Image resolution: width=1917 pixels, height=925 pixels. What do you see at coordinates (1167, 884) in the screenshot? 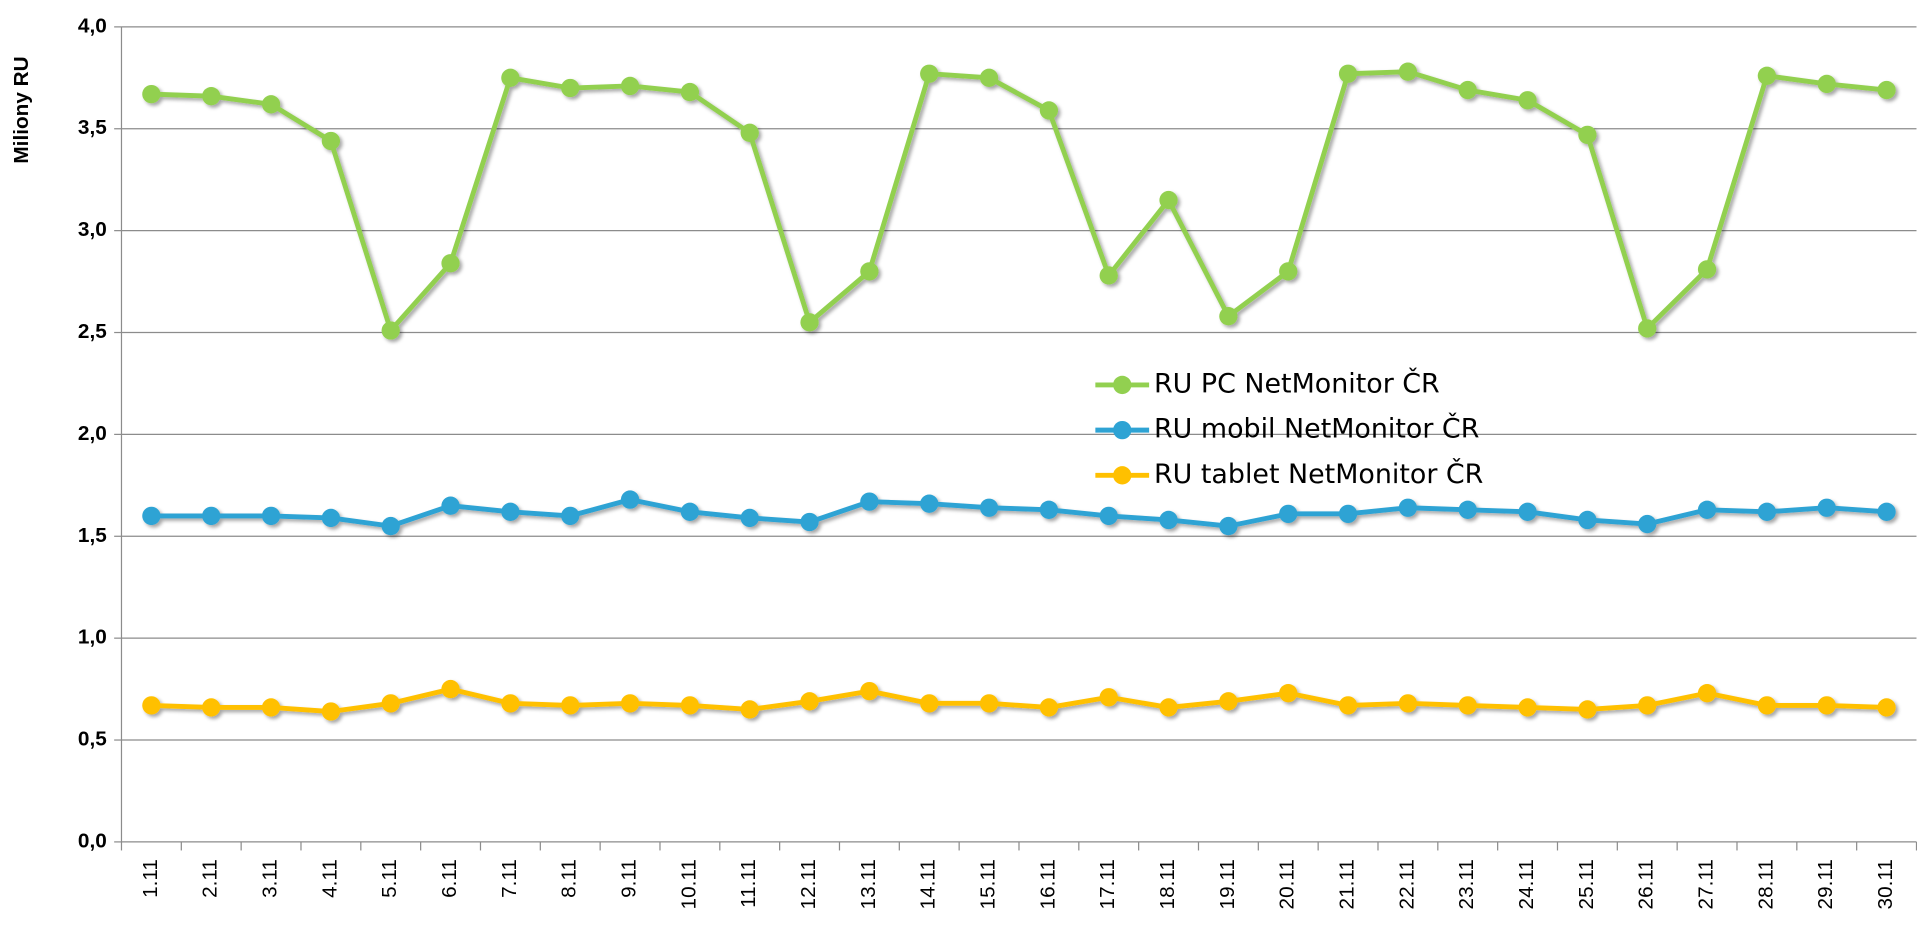
I see `x-tick-label: 18.11` at bounding box center [1167, 884].